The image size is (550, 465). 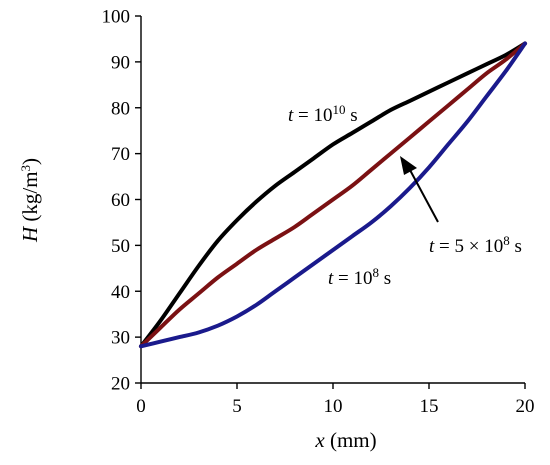 I want to click on y-tick-label: 100, so click(x=116, y=17).